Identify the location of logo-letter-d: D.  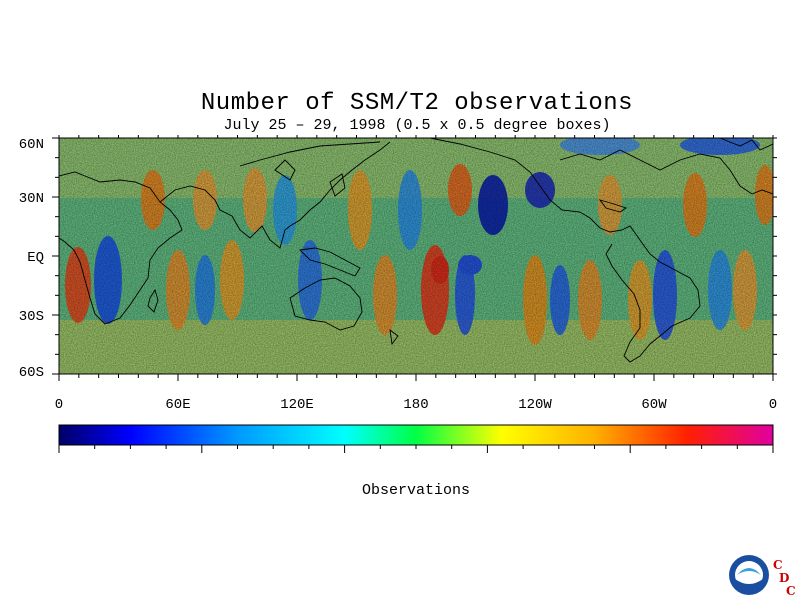
(784, 578).